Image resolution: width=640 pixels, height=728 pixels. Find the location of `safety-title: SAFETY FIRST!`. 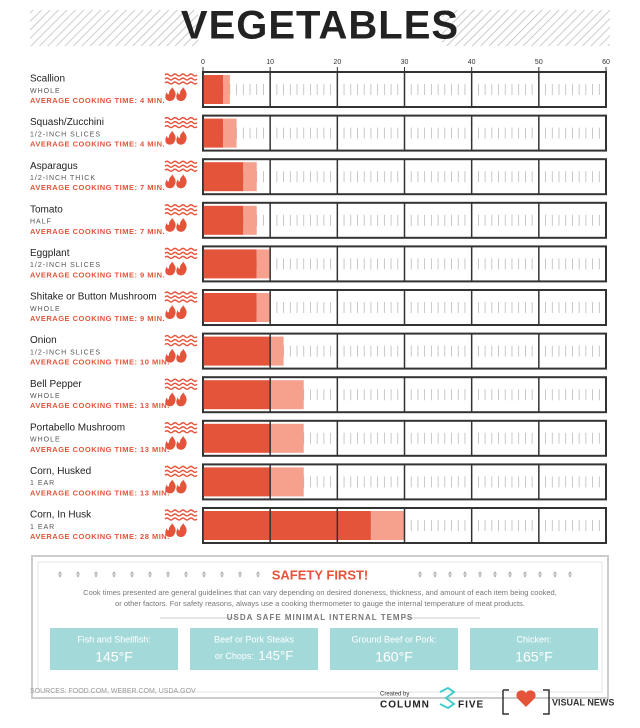

safety-title: SAFETY FIRST! is located at coordinates (320, 574).